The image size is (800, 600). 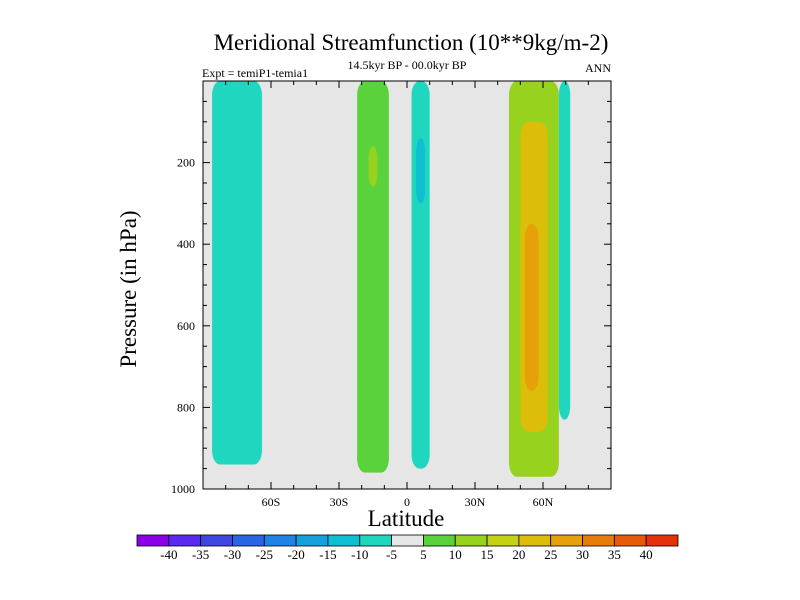 What do you see at coordinates (407, 502) in the screenshot?
I see `x-tick-label: 0` at bounding box center [407, 502].